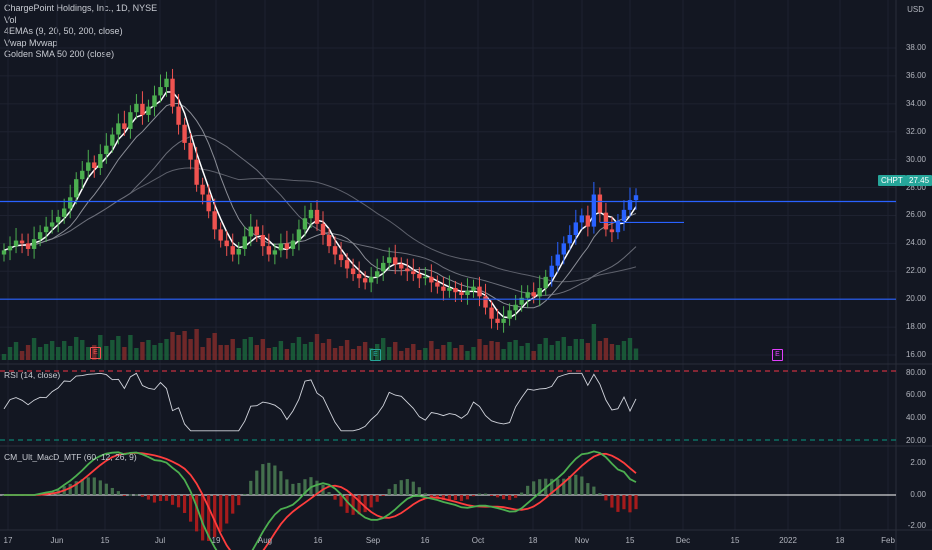  What do you see at coordinates (919, 180) in the screenshot?
I see `last-price-tag: 27.45` at bounding box center [919, 180].